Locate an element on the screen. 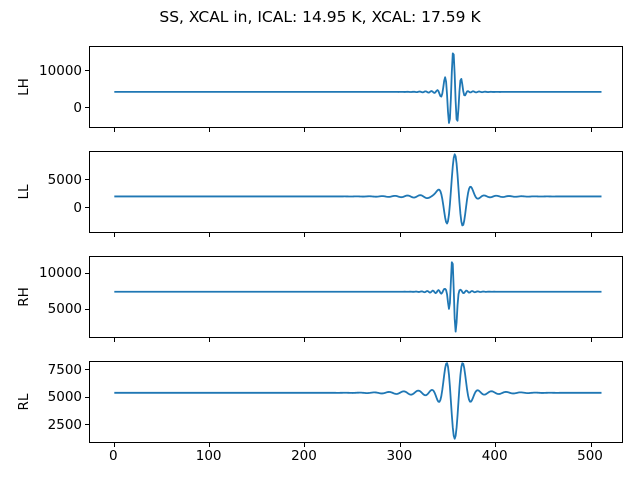 The height and width of the screenshot is (480, 640). waveform-plot-LH is located at coordinates (358, 88).